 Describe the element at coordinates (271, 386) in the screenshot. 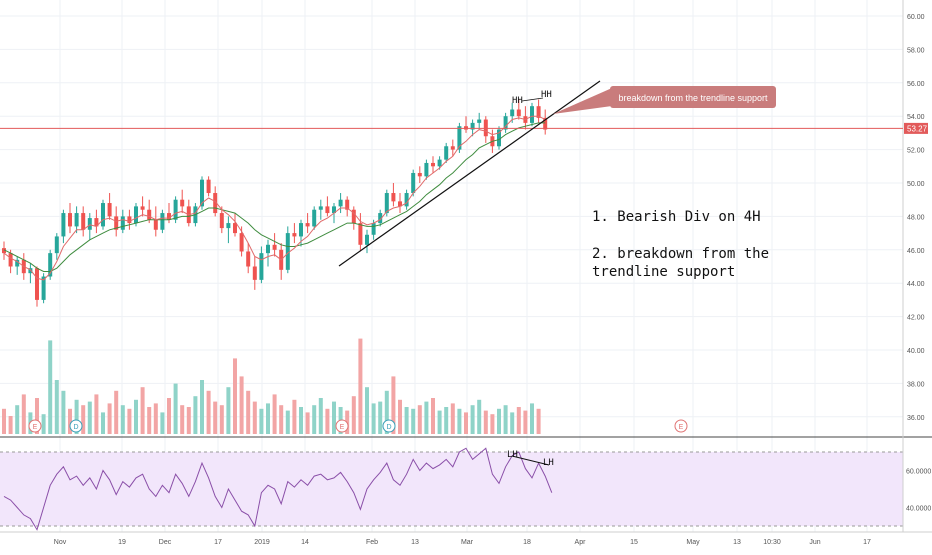

I see `volume-bars` at that location.